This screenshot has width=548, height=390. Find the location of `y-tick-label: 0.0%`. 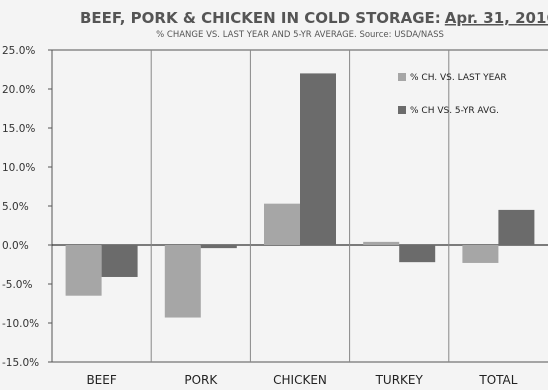

y-tick-label: 0.0% is located at coordinates (15, 246).